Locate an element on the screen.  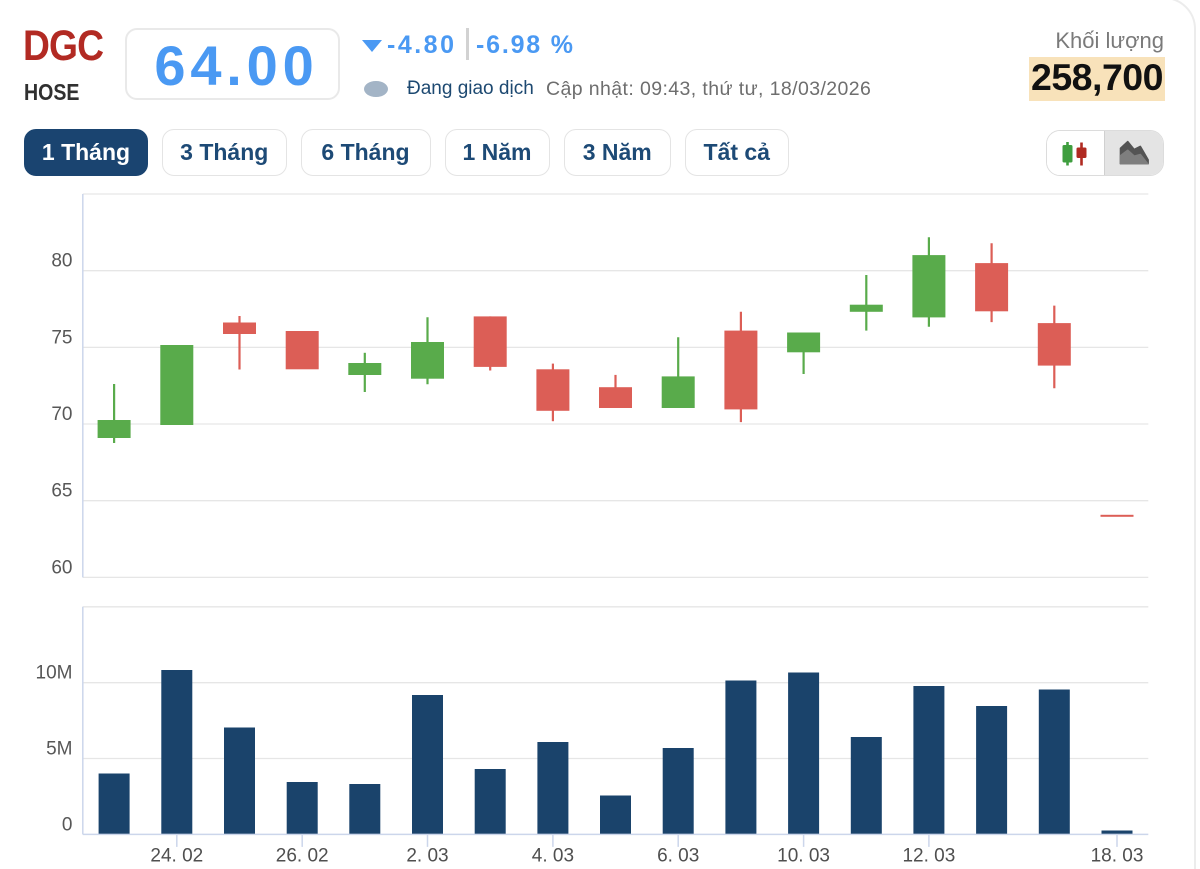
svg-text: 6. 03 is located at coordinates (678, 855).